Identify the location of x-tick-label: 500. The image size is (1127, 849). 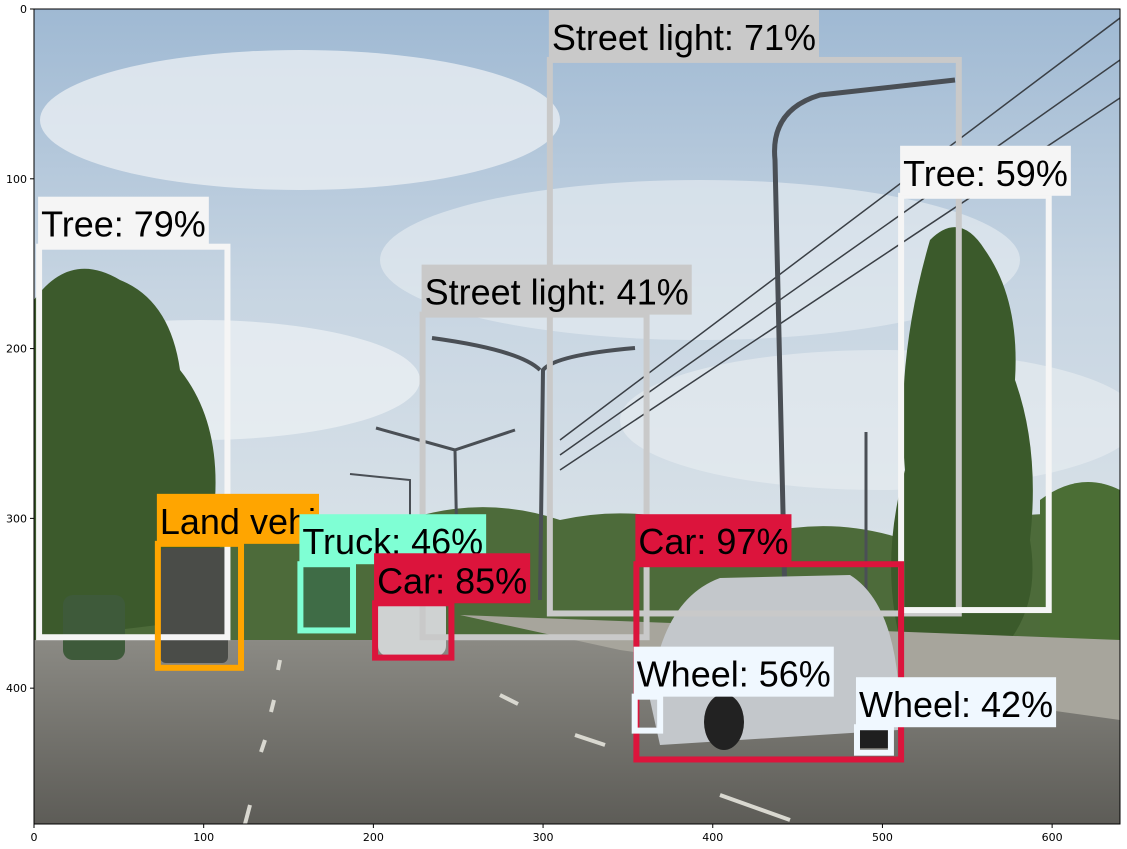
(882, 837).